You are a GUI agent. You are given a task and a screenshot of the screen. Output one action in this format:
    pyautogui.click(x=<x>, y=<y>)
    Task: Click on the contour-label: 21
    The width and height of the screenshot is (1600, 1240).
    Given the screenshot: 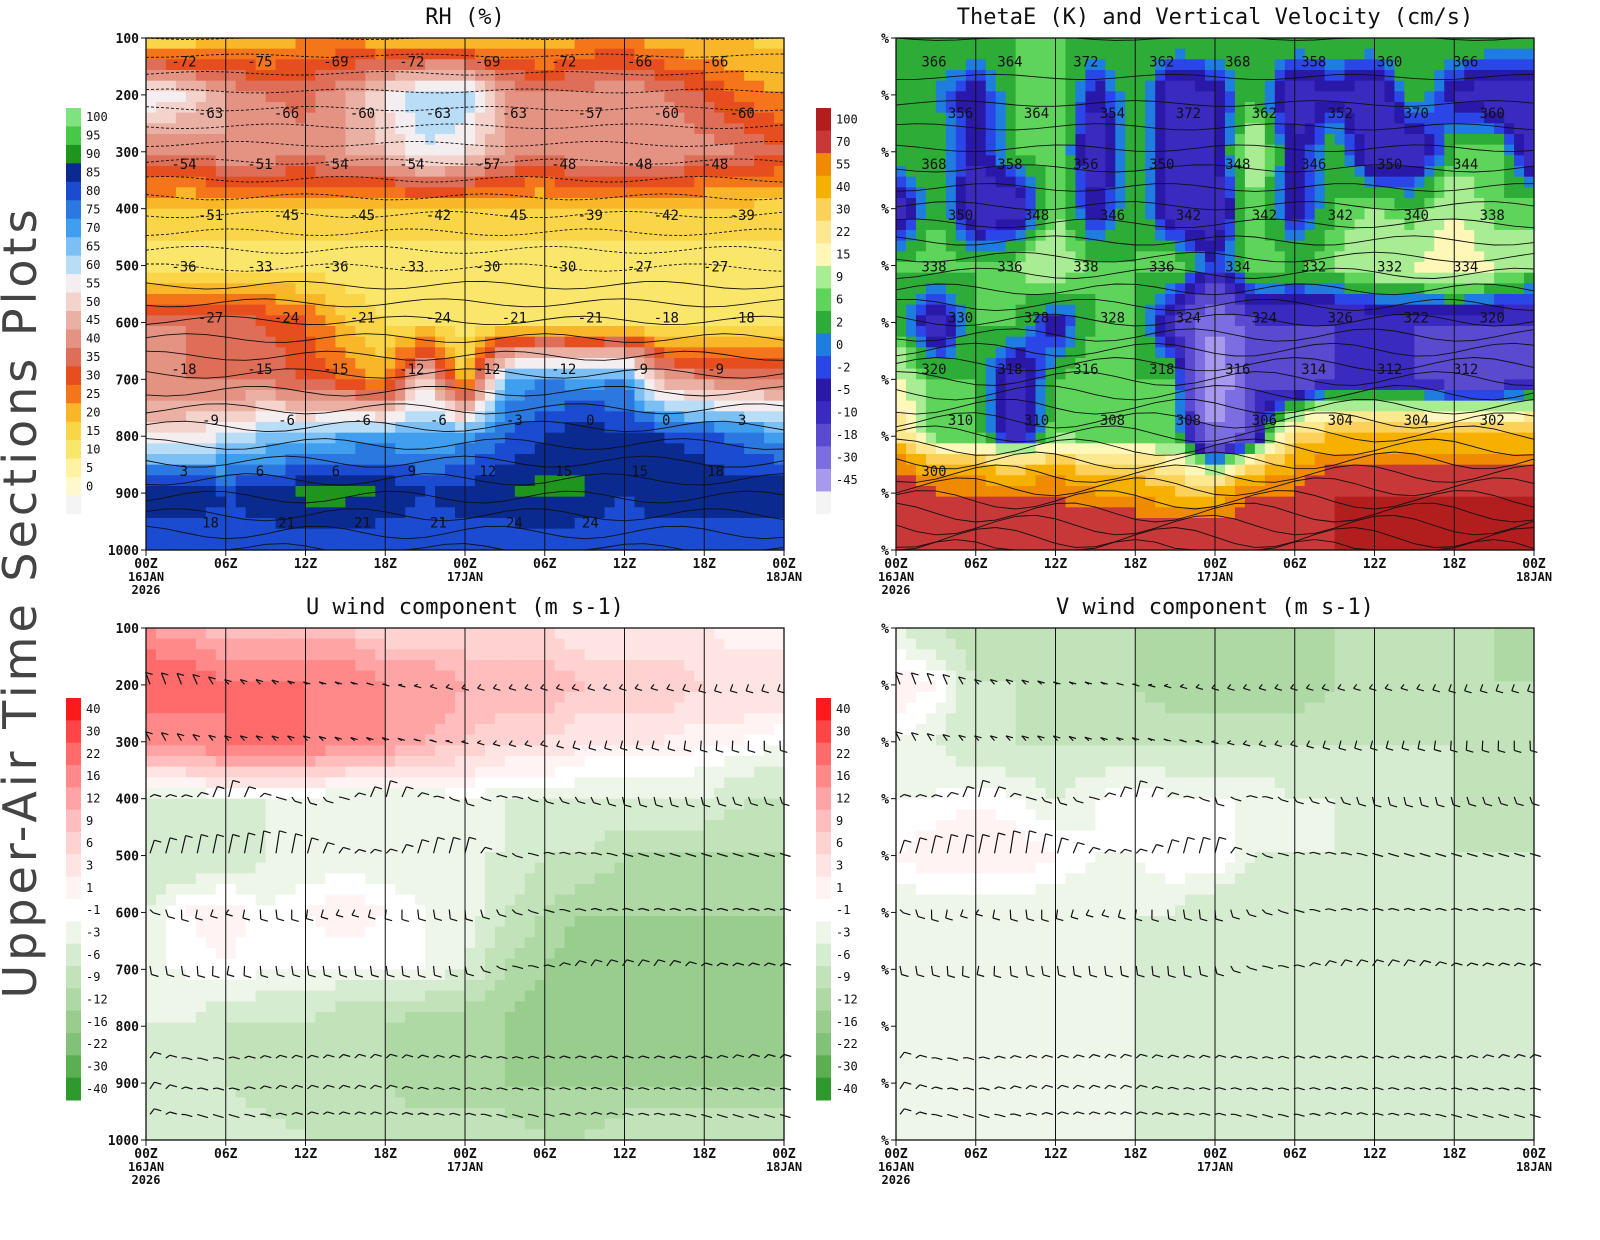 What is the action you would take?
    pyautogui.click(x=438, y=523)
    